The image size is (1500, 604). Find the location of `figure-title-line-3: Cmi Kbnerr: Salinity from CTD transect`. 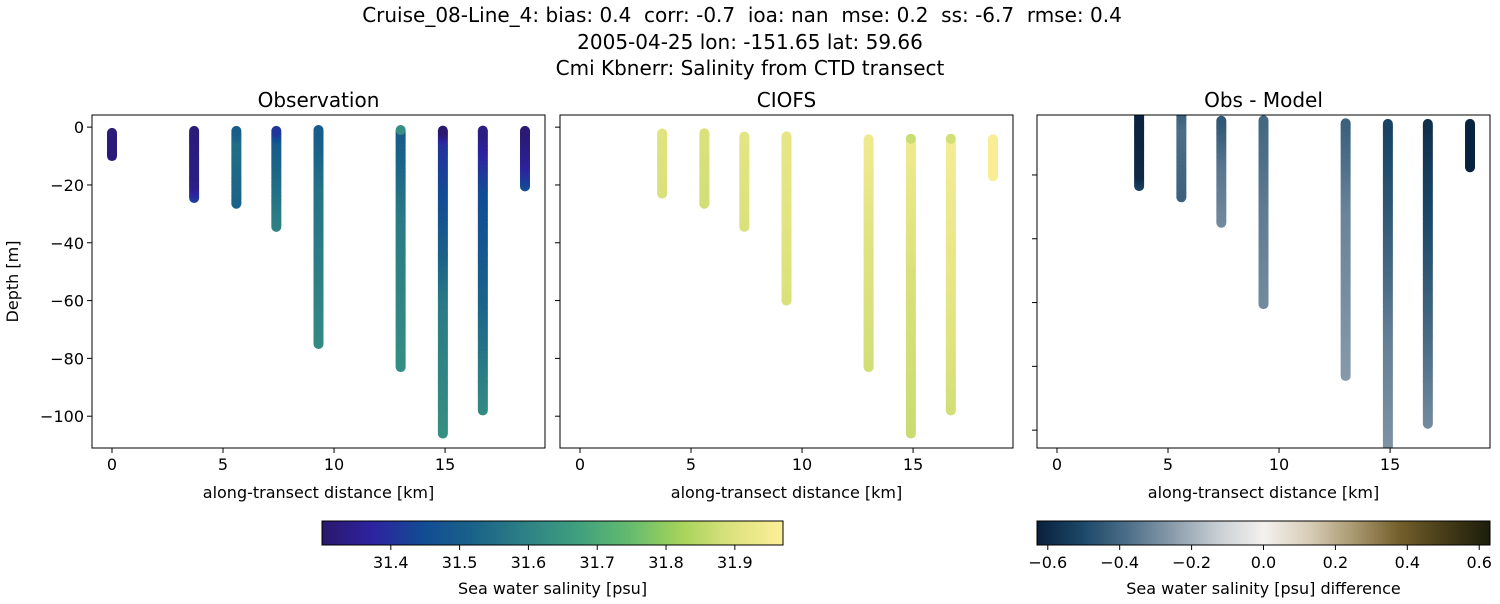

figure-title-line-3: Cmi Kbnerr: Salinity from CTD transect is located at coordinates (750, 68).